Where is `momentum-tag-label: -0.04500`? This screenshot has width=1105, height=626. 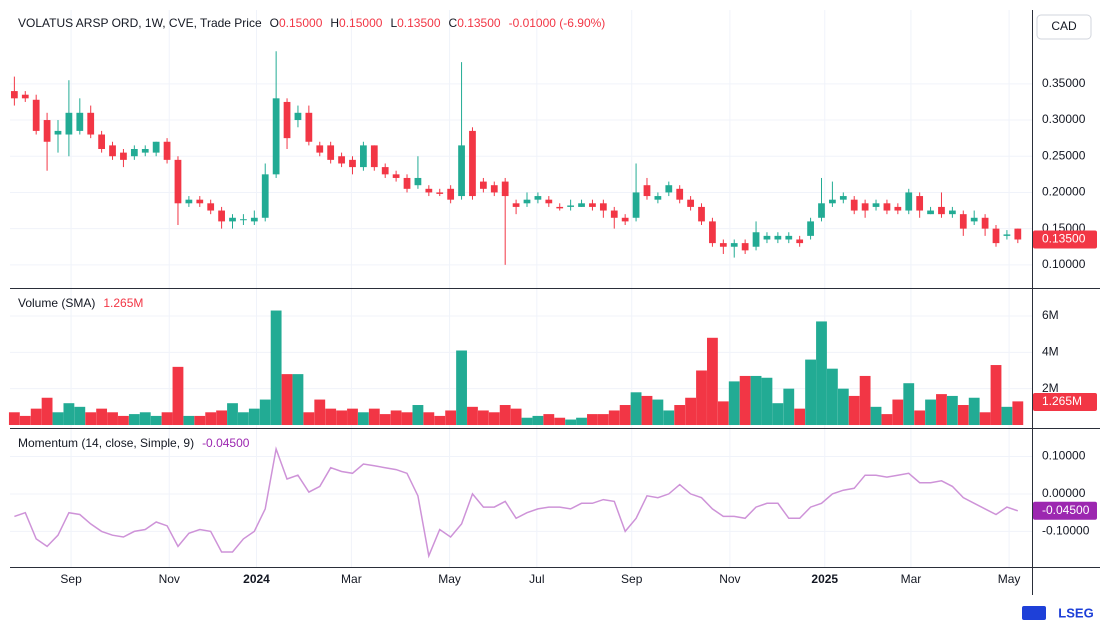
momentum-tag-label: -0.04500 is located at coordinates (1066, 510).